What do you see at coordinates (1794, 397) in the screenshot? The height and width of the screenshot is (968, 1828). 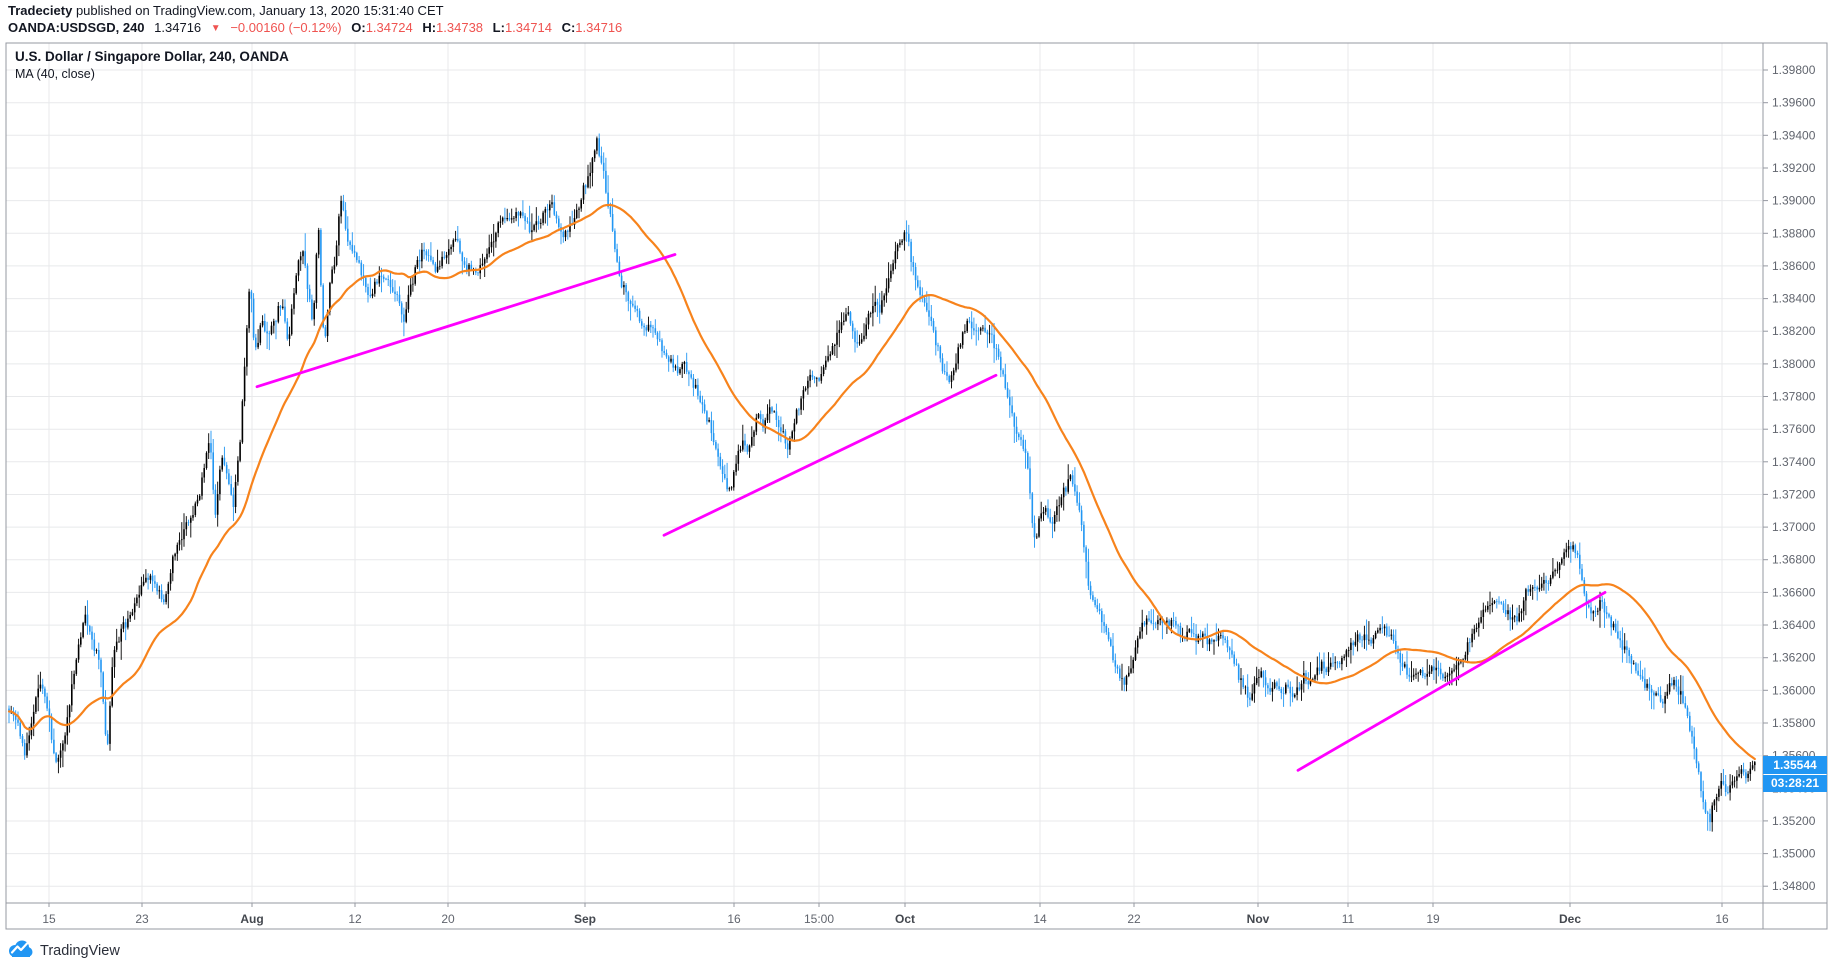 I see `svg-text: 1.37800` at bounding box center [1794, 397].